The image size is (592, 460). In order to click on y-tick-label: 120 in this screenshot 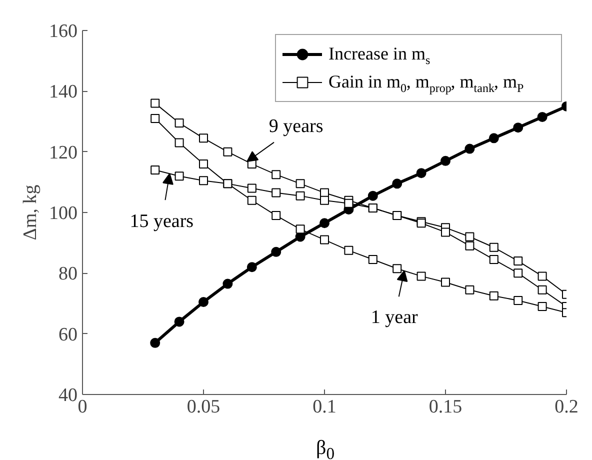, I will do `click(63, 153)`.